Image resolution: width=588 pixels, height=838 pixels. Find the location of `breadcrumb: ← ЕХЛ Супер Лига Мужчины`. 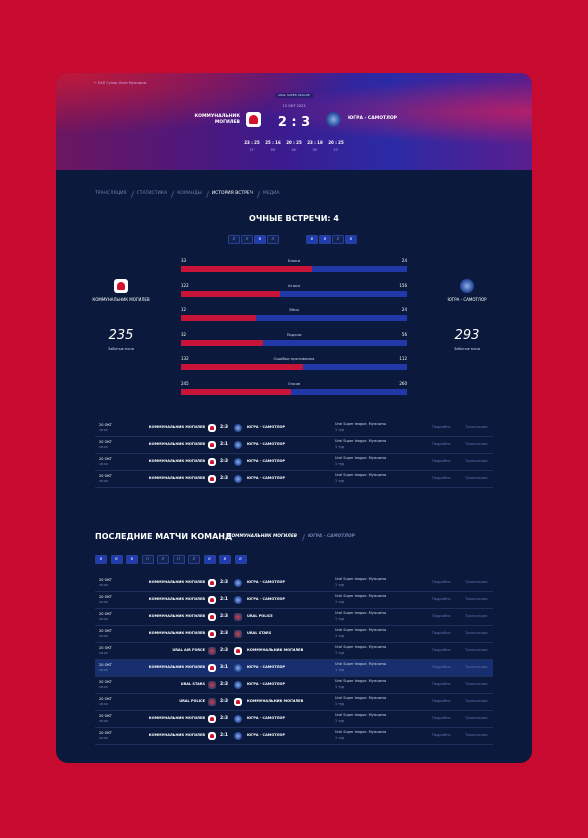

breadcrumb: ← ЕХЛ Супер Лига Мужчины is located at coordinates (120, 83).